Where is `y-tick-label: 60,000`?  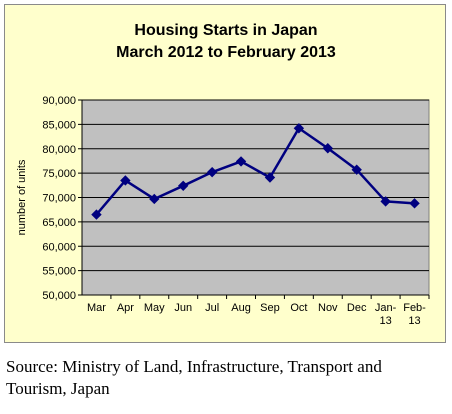 y-tick-label: 60,000 is located at coordinates (59, 247).